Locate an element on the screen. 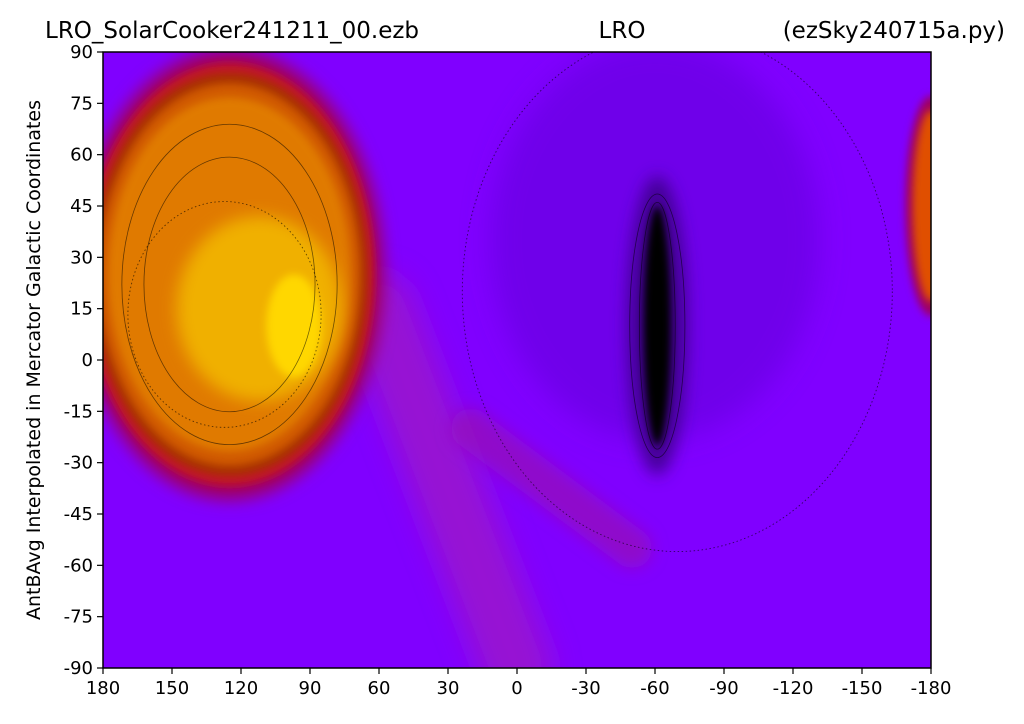 The image size is (1024, 724). x-tick-label: 0 is located at coordinates (516, 688).